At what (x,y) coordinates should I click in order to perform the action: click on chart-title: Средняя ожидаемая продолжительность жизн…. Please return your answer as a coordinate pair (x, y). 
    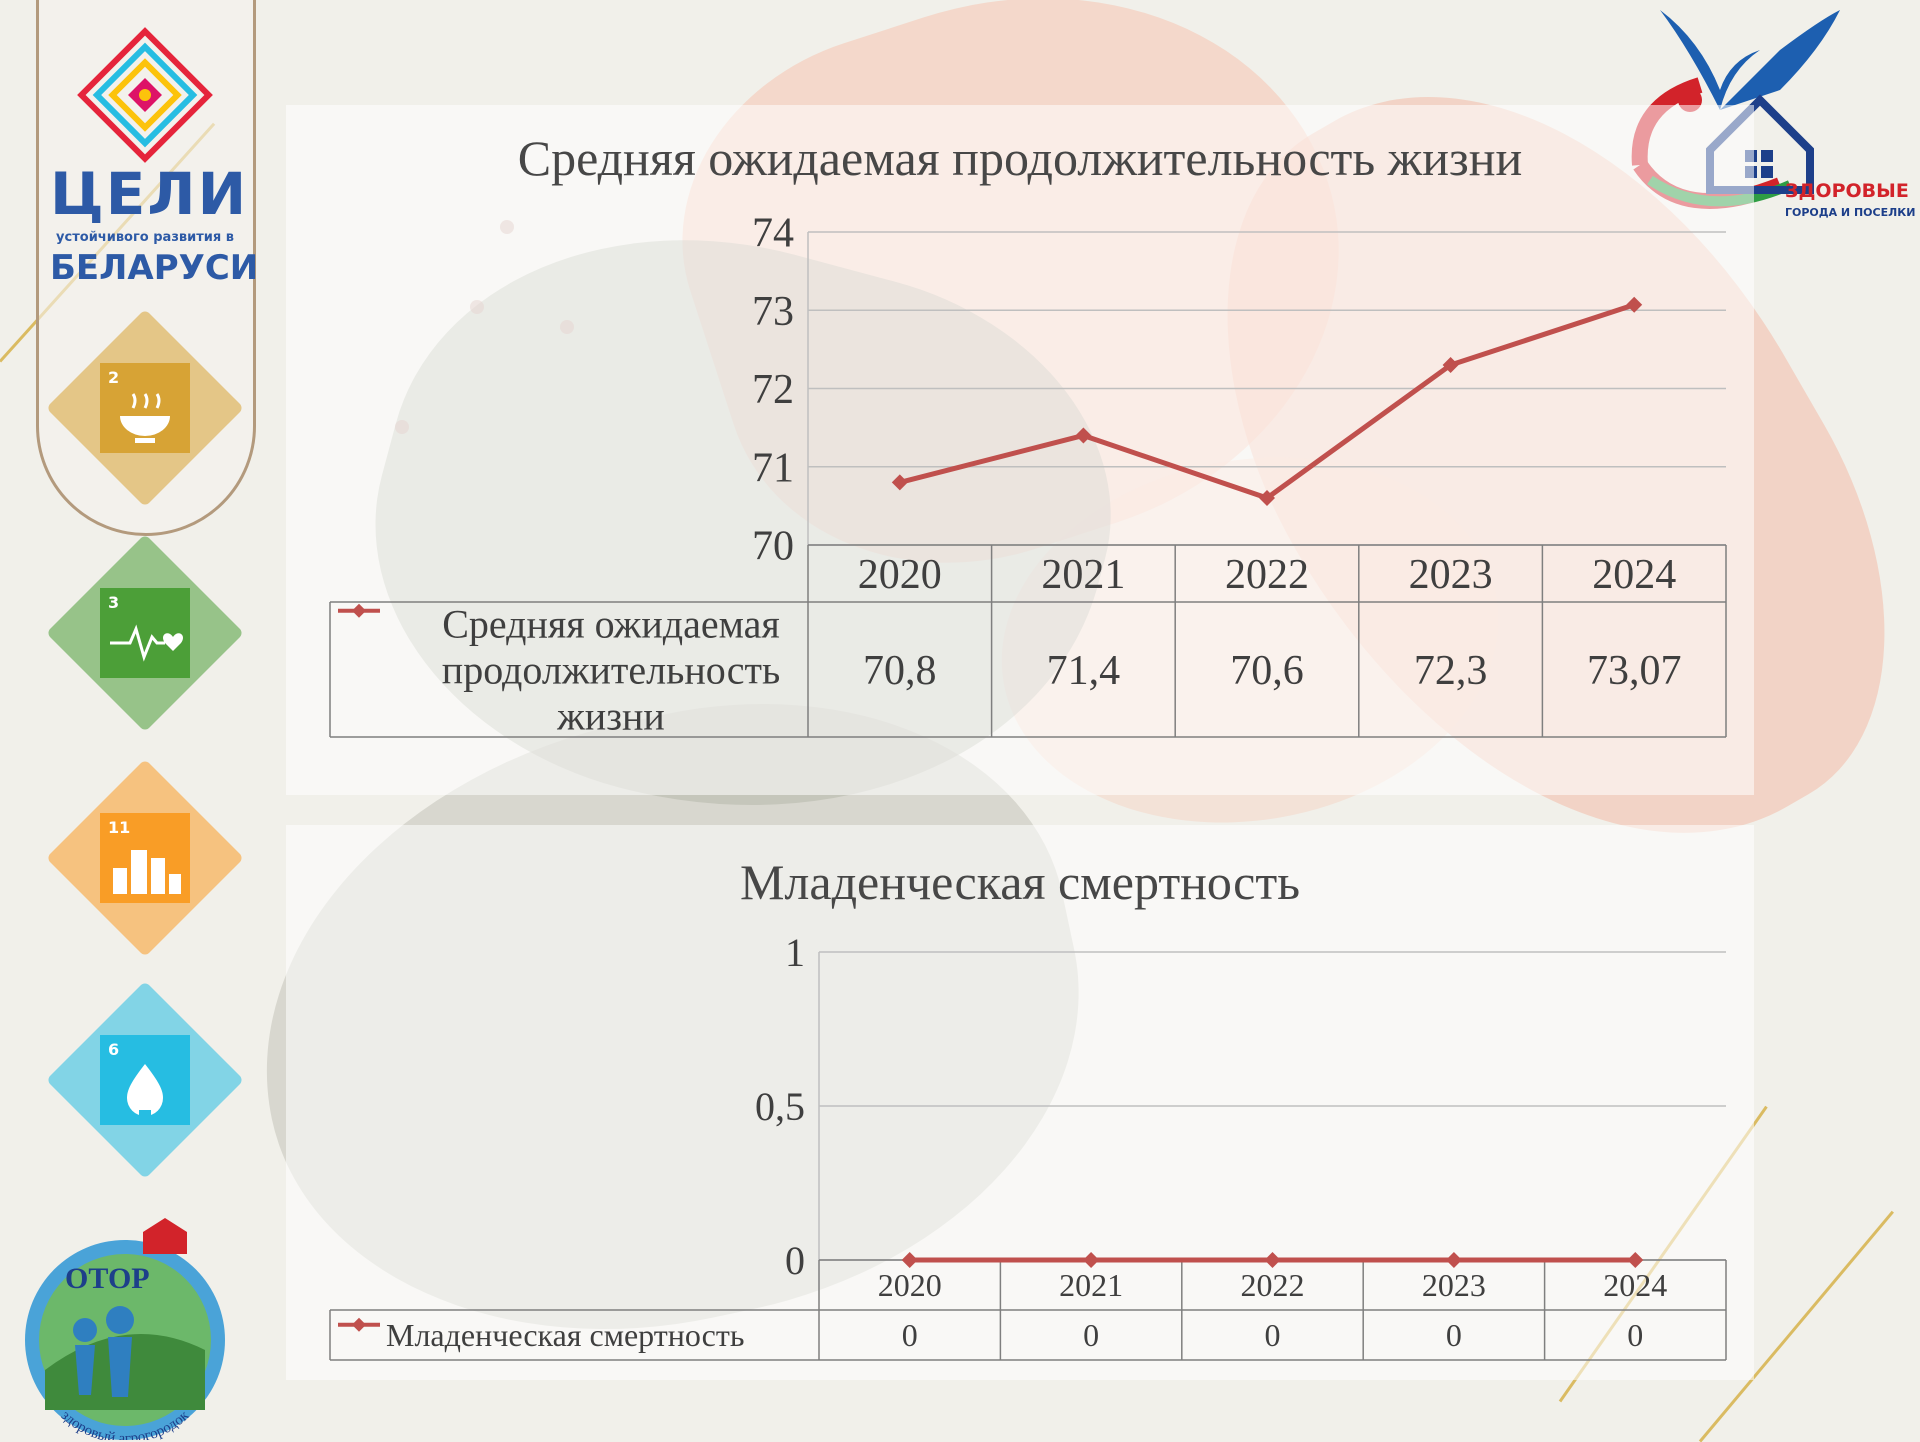
    Looking at the image, I should click on (1020, 158).